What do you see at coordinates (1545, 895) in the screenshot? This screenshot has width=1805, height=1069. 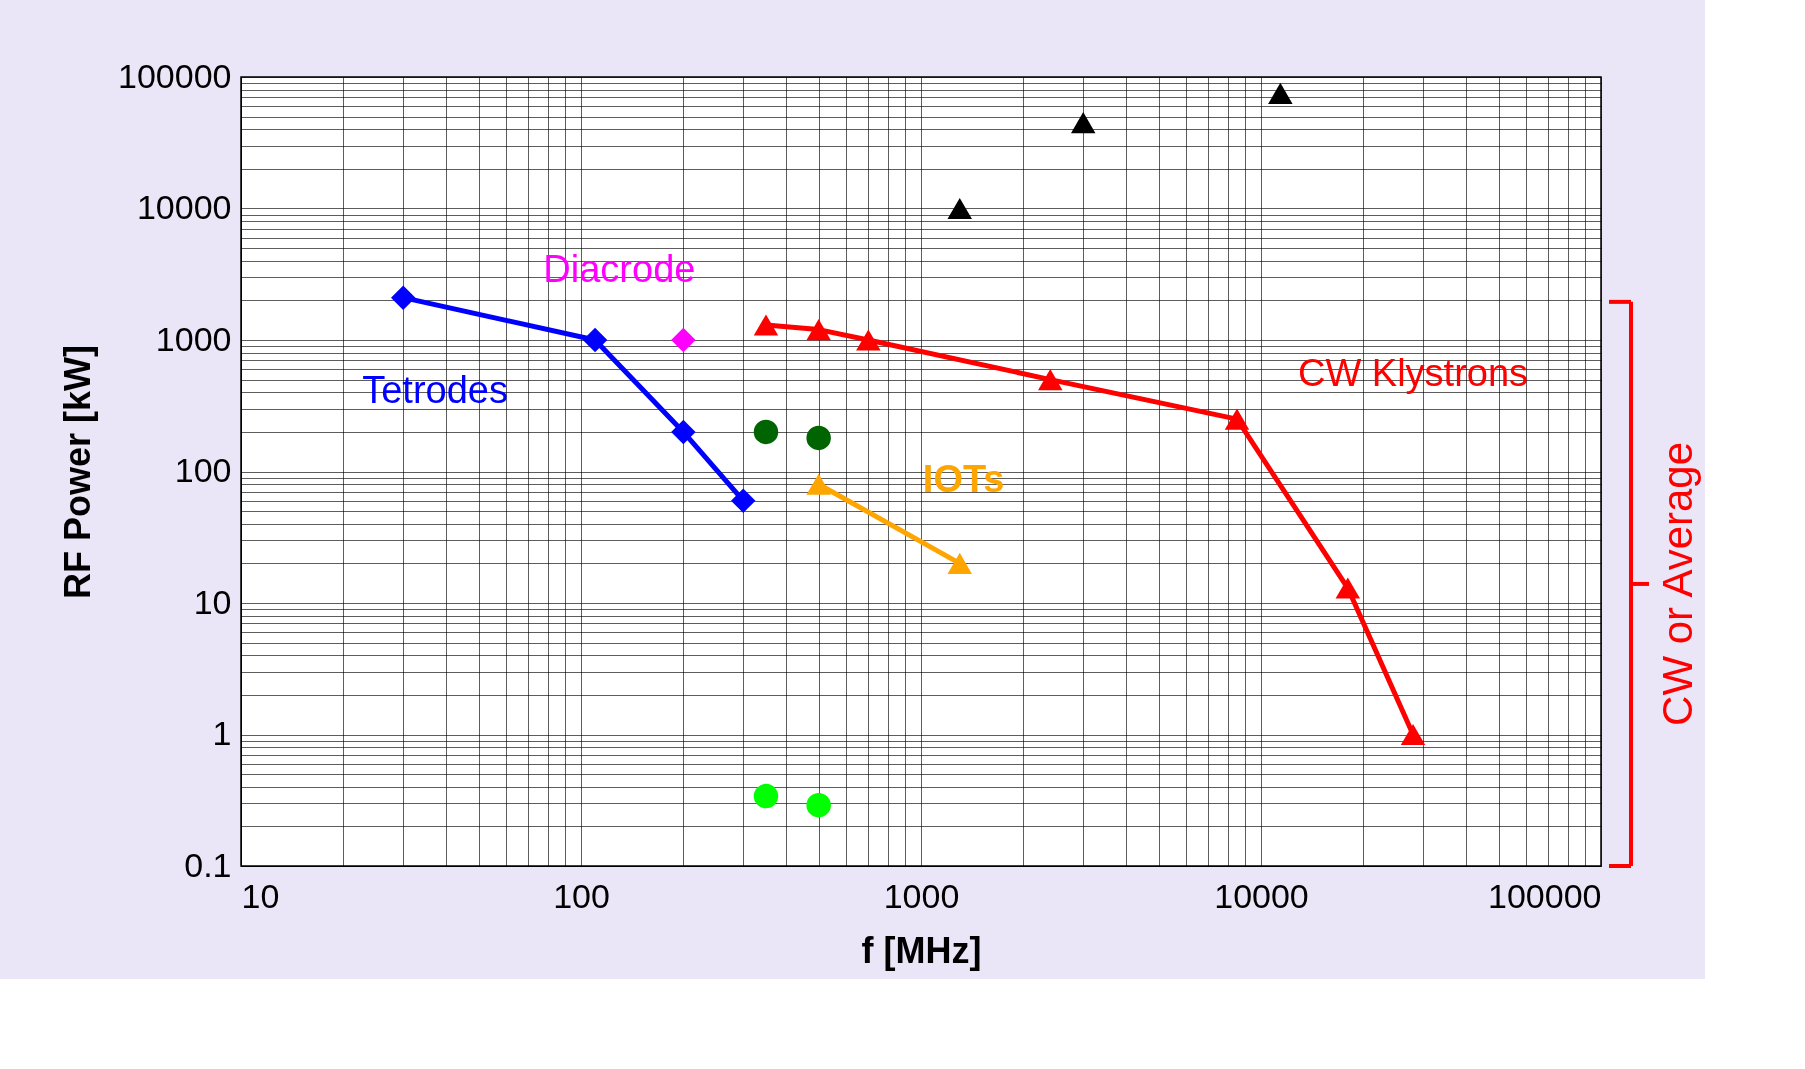 I see `x-tick-label: 100000` at bounding box center [1545, 895].